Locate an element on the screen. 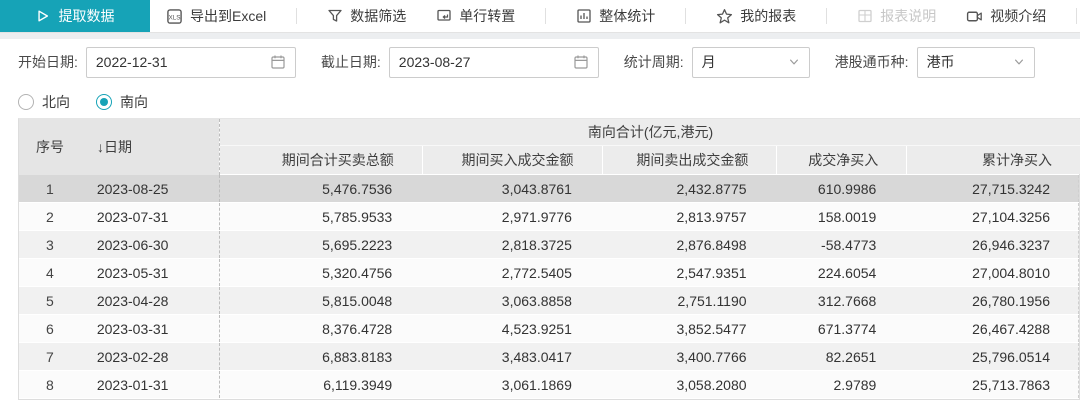 Image resolution: width=1080 pixels, height=413 pixels. header-date-sort: ↓日期 is located at coordinates (114, 147).